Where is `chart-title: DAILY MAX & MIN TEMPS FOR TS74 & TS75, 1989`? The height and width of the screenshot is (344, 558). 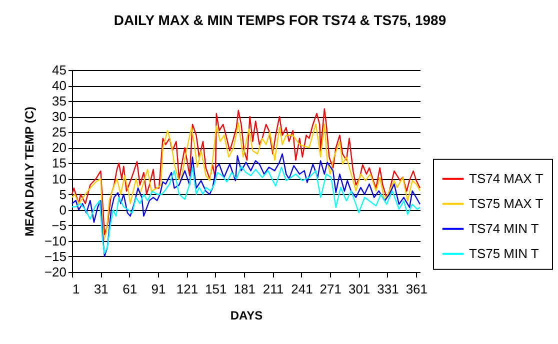
chart-title: DAILY MAX & MIN TEMPS FOR TS74 & TS75, 1989 is located at coordinates (280, 20).